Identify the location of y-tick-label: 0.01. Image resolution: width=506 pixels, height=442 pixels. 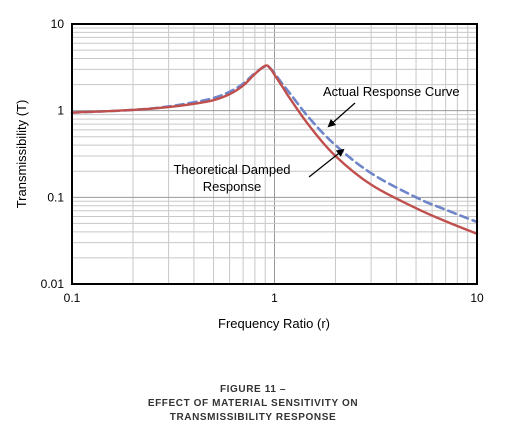
(53, 284).